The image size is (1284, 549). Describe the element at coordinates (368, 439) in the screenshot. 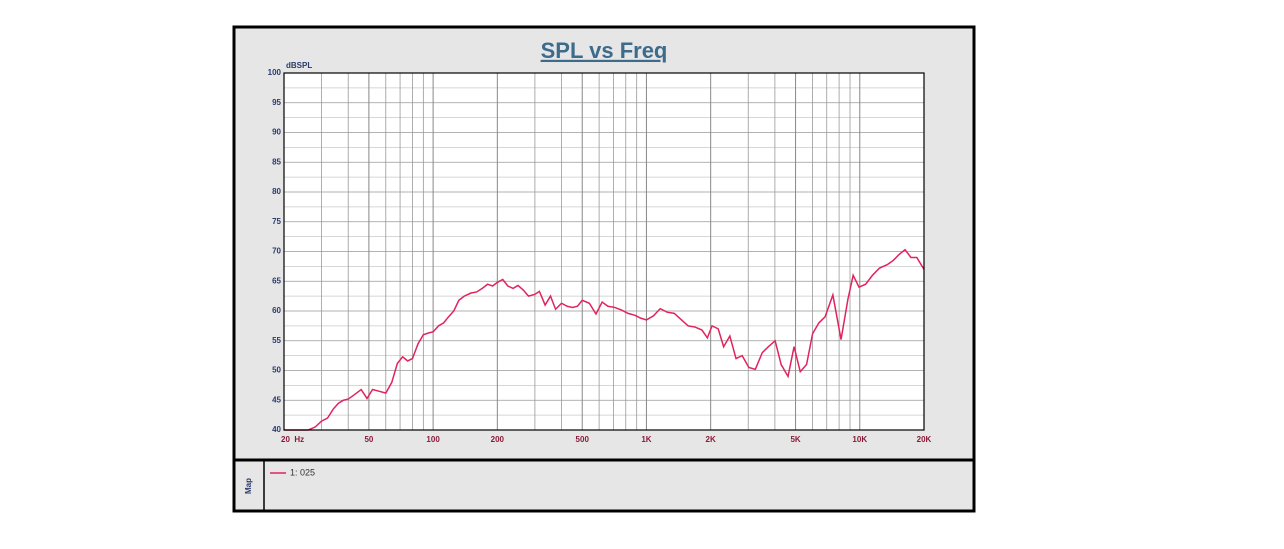

I see `x-tick-label: 50` at that location.